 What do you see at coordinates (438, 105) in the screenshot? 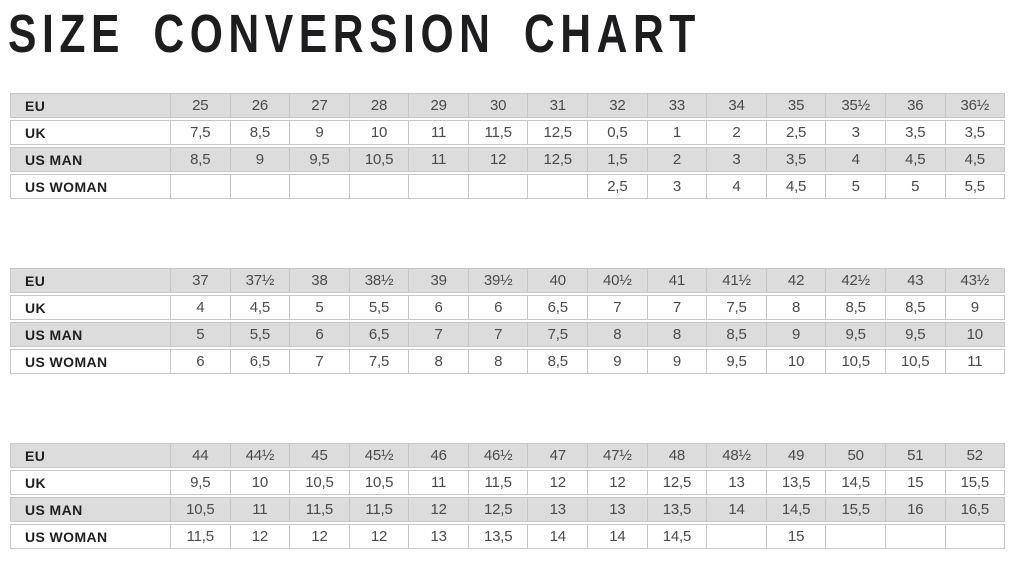
I see `size-value-cell: 29` at bounding box center [438, 105].